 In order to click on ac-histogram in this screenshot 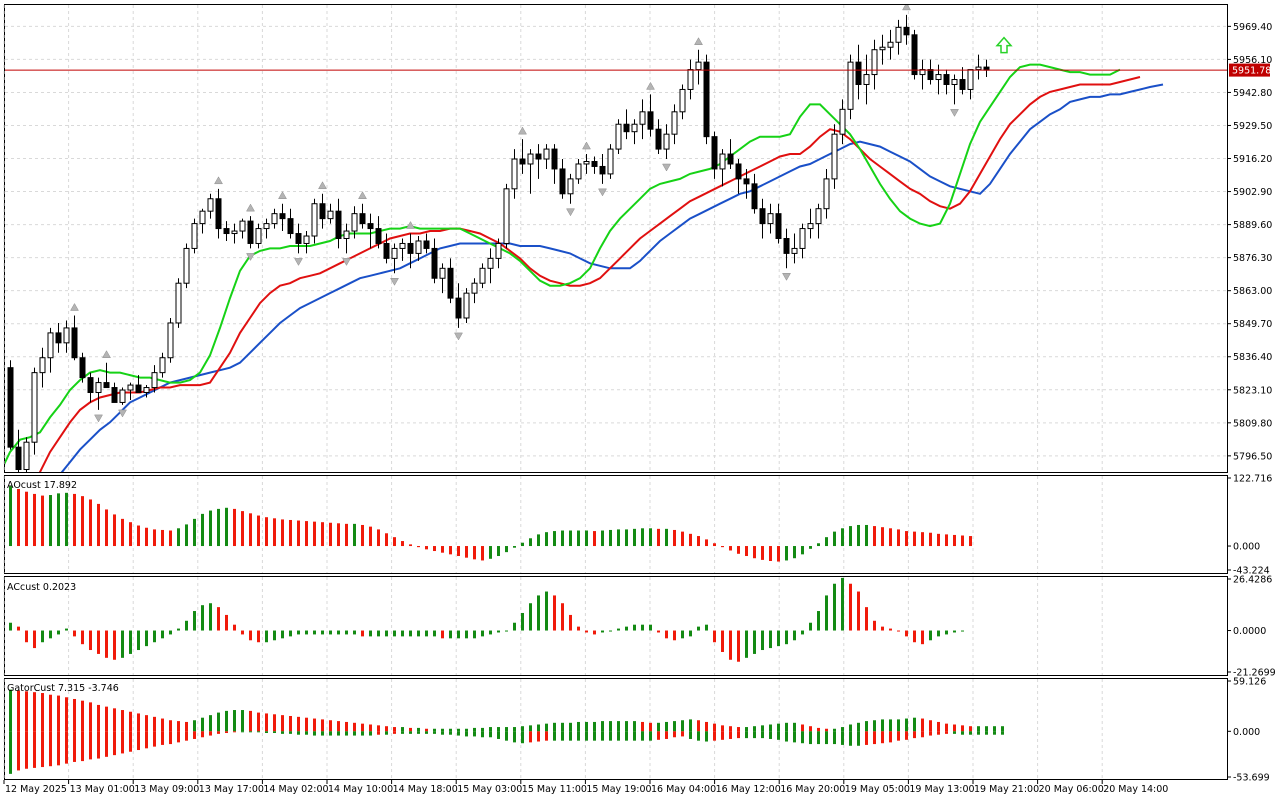, I will do `click(486, 619)`.